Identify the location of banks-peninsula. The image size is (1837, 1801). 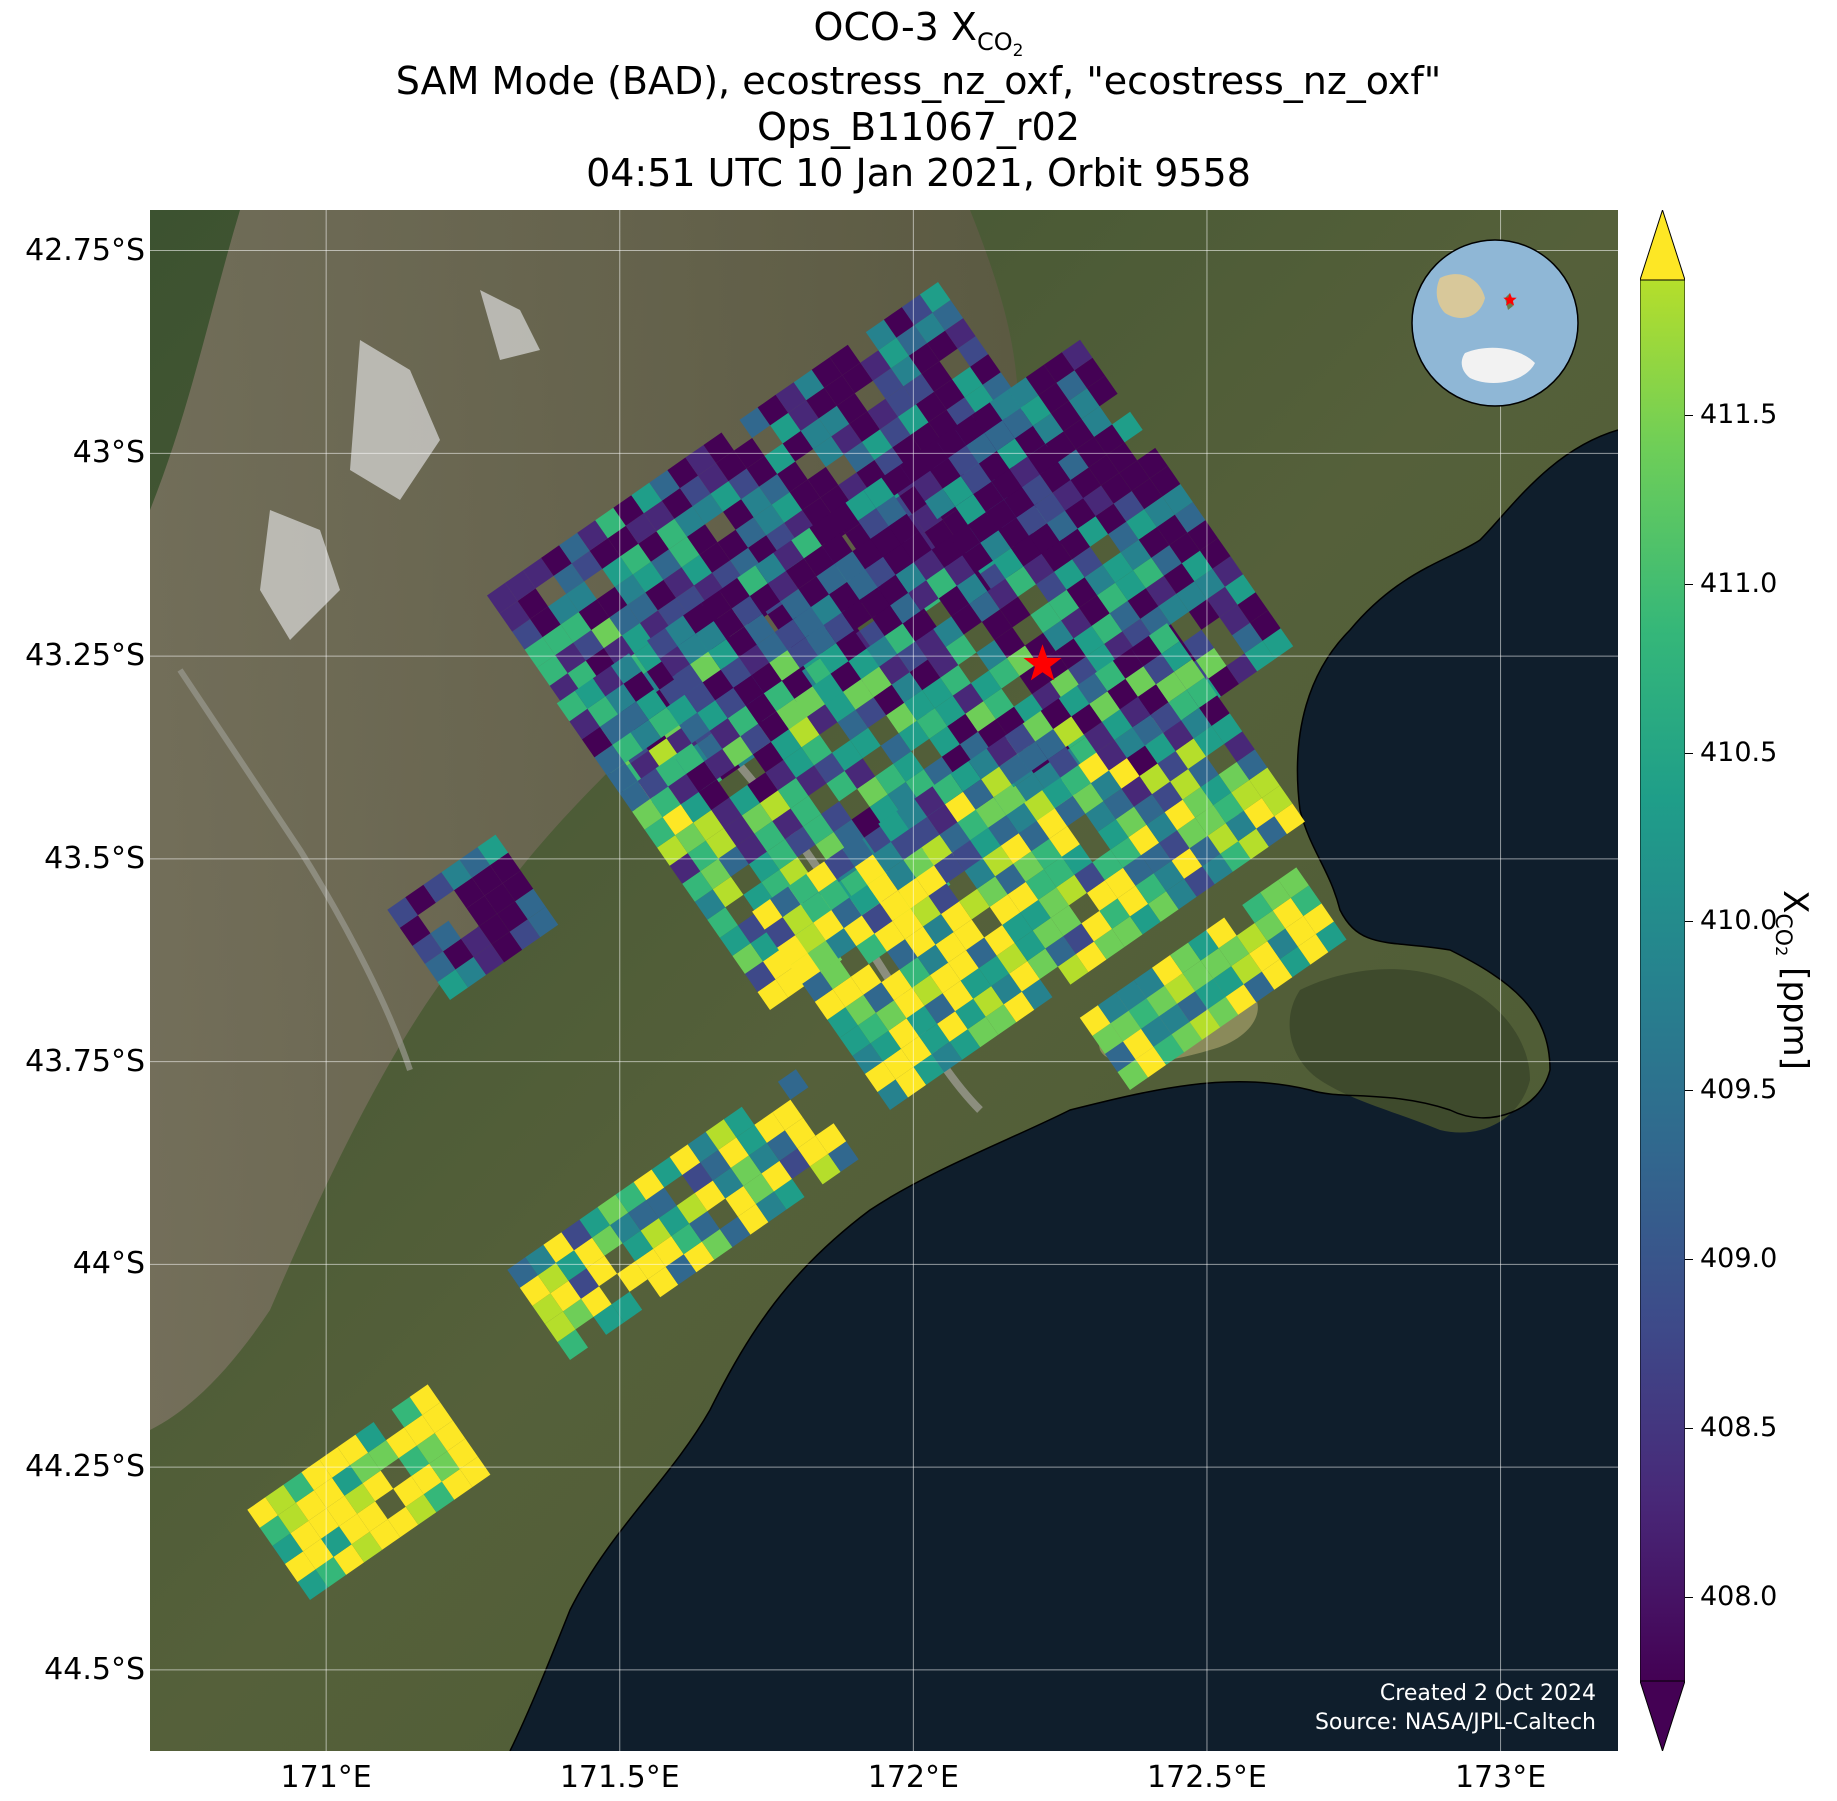
(1409, 1051).